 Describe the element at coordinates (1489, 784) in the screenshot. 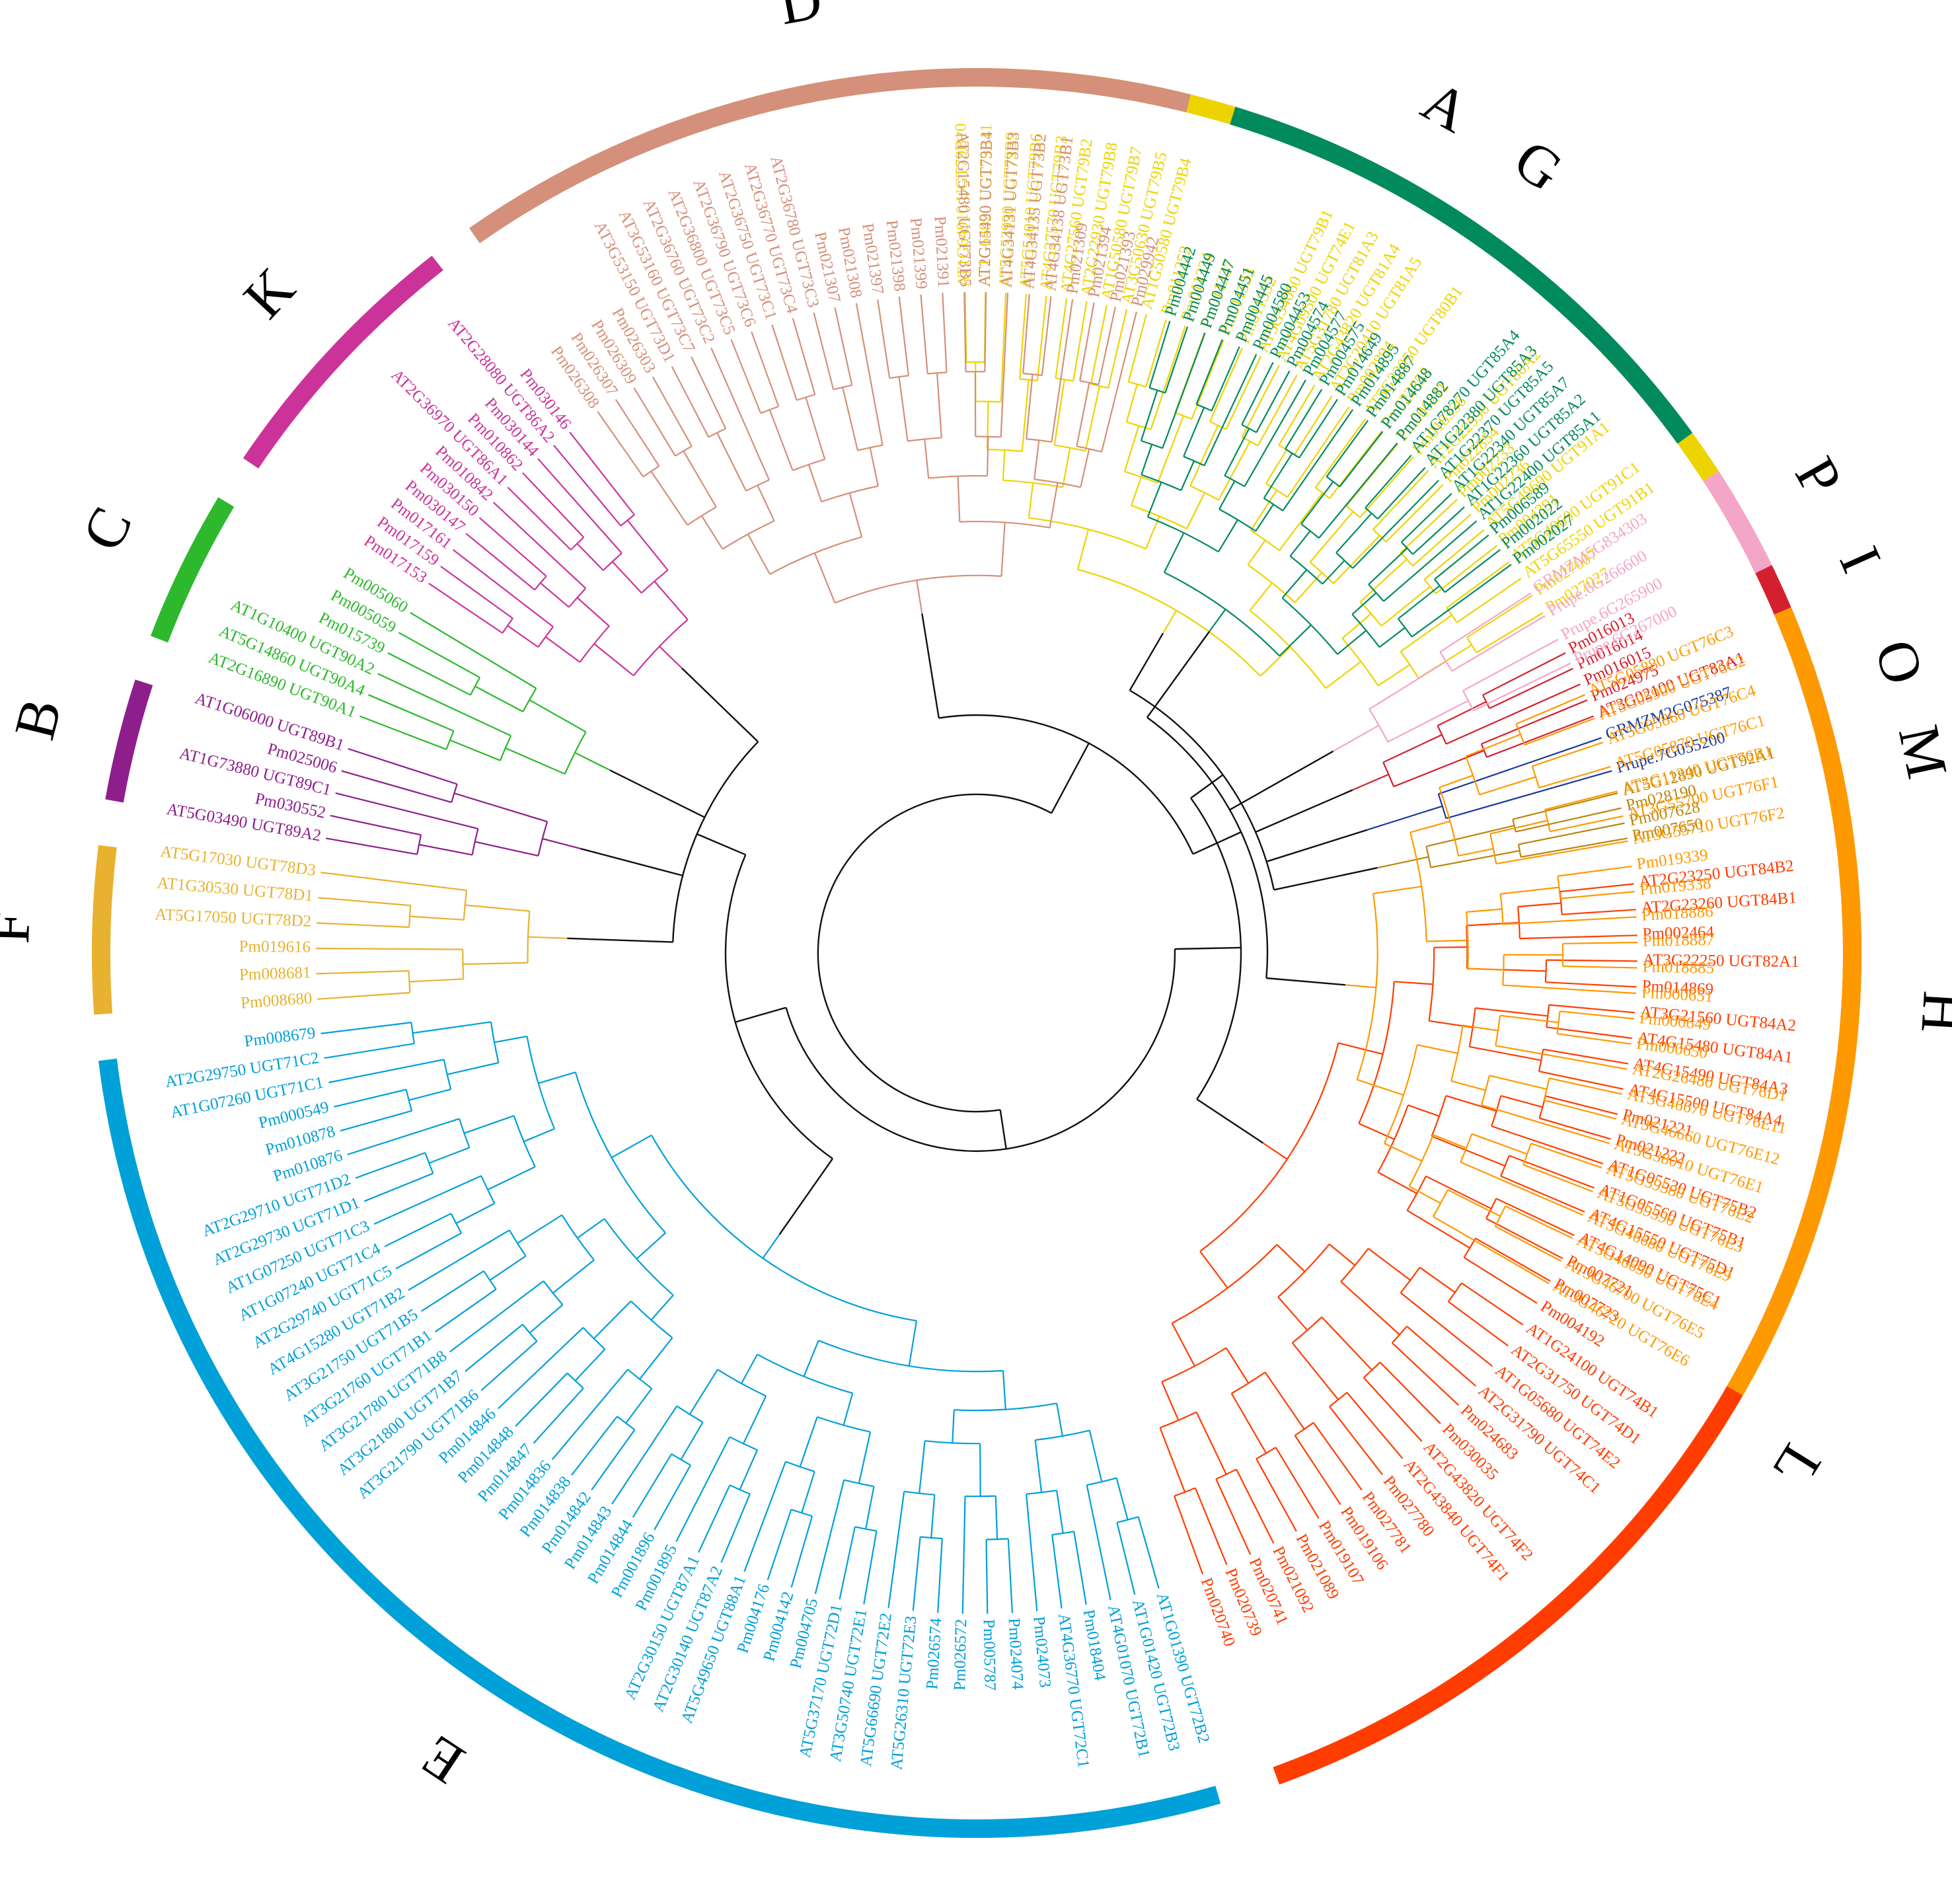

I see `clade-subtree-O` at that location.